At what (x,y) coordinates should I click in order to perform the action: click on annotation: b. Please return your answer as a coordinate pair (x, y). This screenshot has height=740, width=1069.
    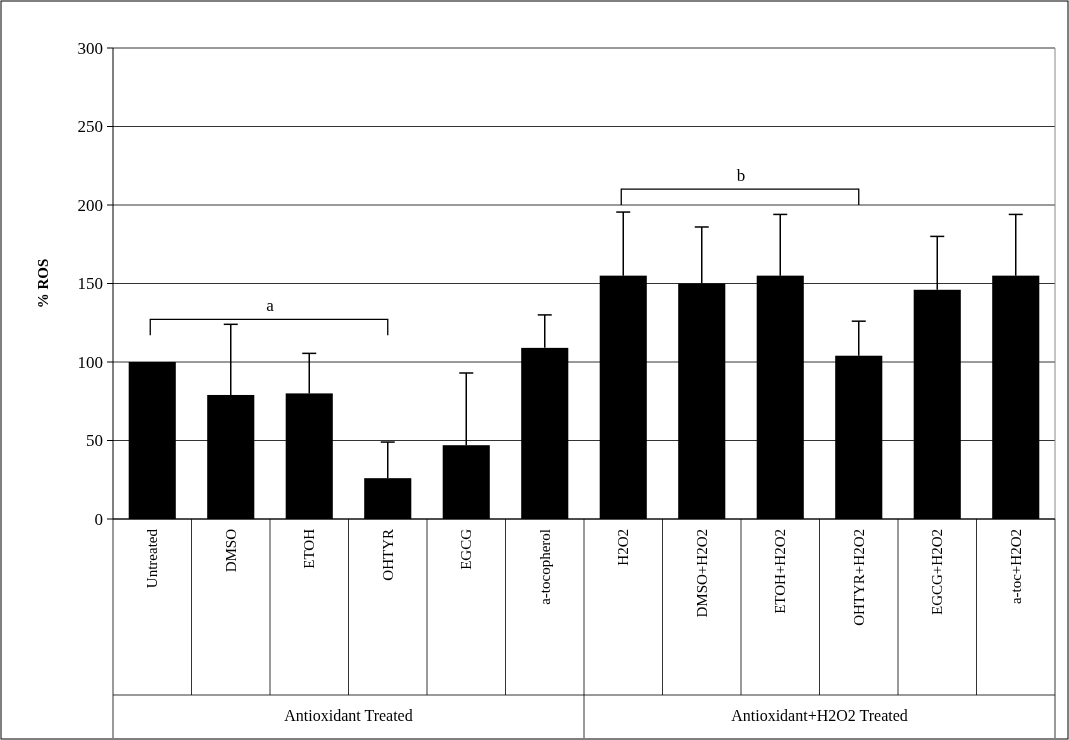
    Looking at the image, I should click on (741, 176).